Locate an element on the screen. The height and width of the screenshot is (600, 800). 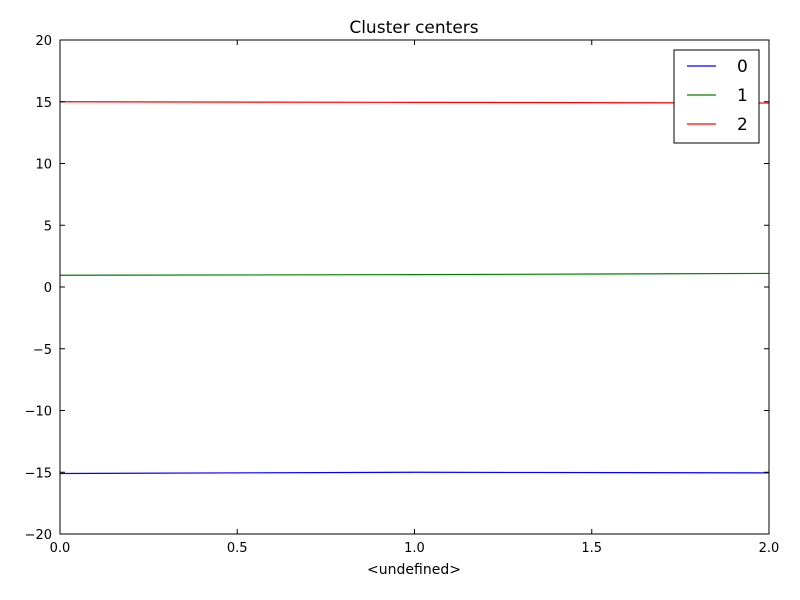
x-tick-label: 2.0 is located at coordinates (769, 548).